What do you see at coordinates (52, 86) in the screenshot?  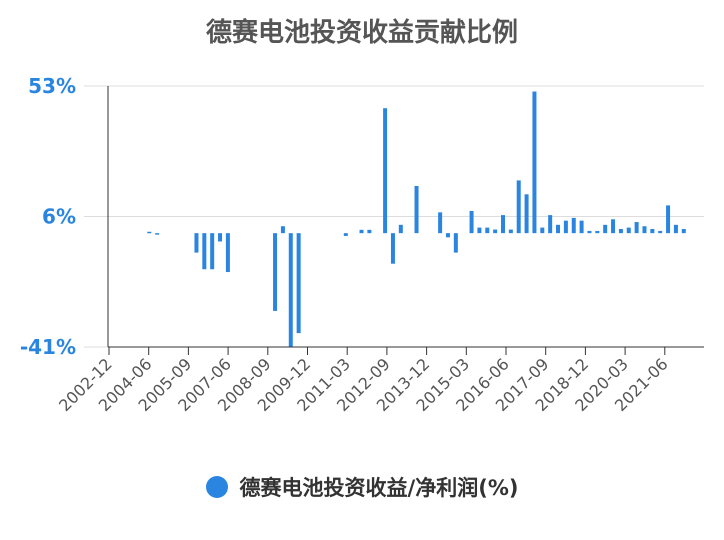 I see `y-tick-label: 53%` at bounding box center [52, 86].